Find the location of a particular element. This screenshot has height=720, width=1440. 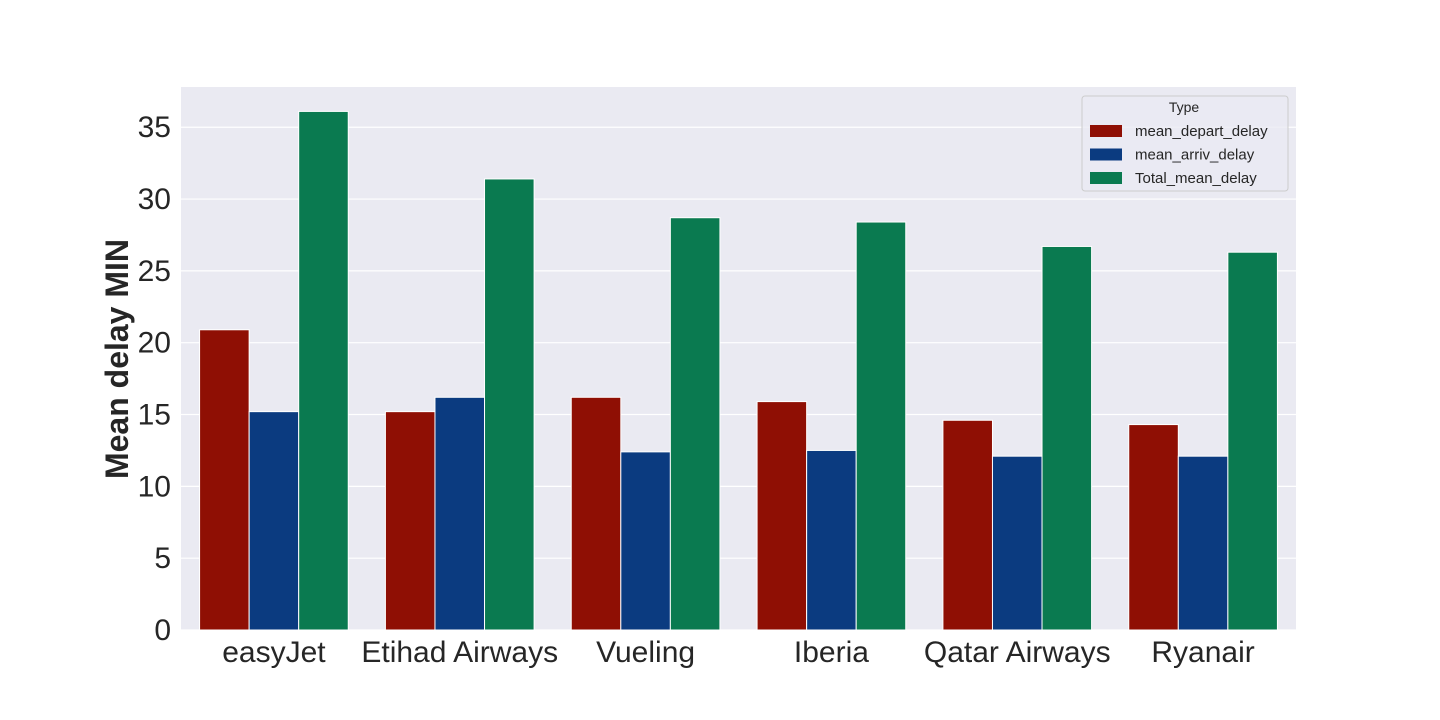

legend-label: mean_depart_delay is located at coordinates (1201, 131).